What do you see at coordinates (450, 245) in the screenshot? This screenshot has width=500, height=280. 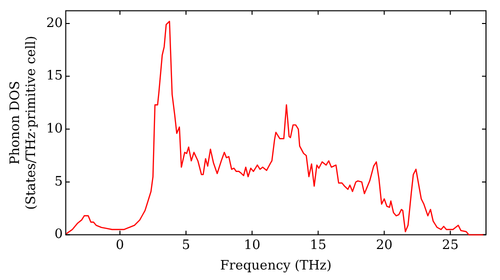 I see `x-tick-label: 25` at bounding box center [450, 245].